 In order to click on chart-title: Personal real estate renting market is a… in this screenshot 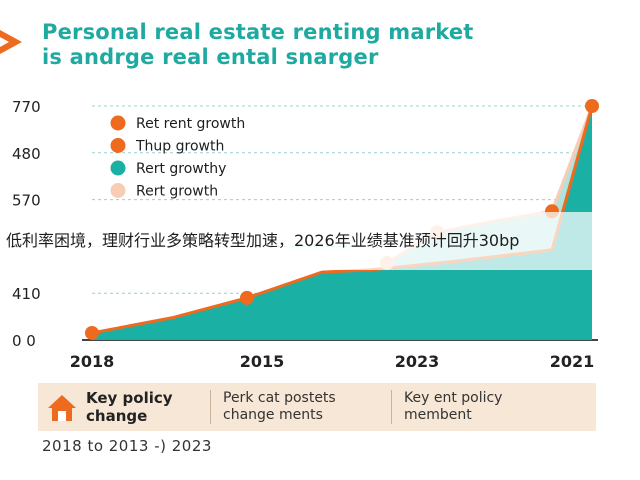, I will do `click(332, 45)`.